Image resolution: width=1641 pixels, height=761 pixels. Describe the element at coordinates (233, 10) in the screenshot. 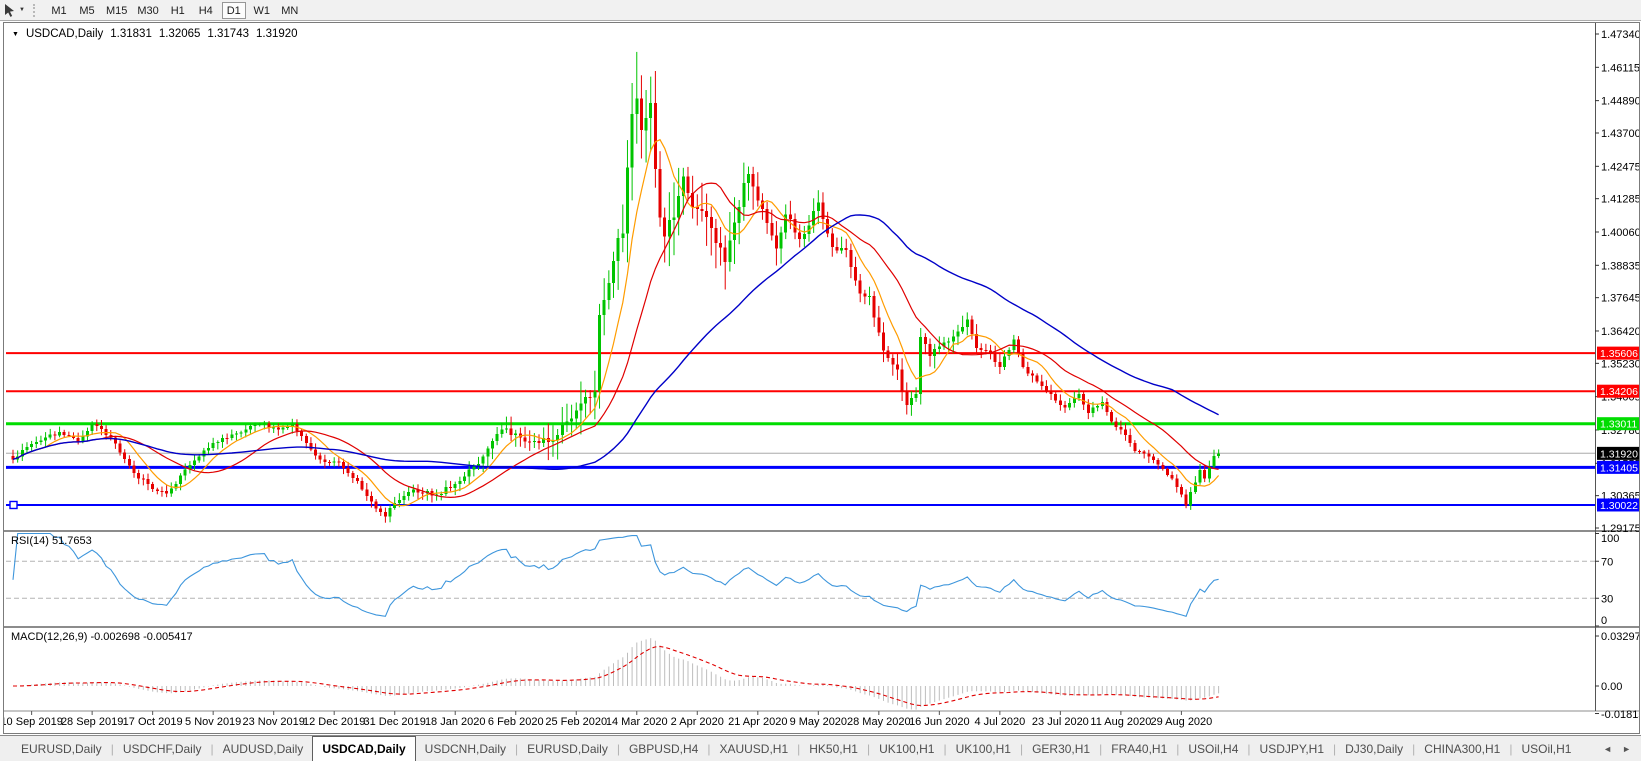

I see `timeframe-button-D1: D1` at that location.